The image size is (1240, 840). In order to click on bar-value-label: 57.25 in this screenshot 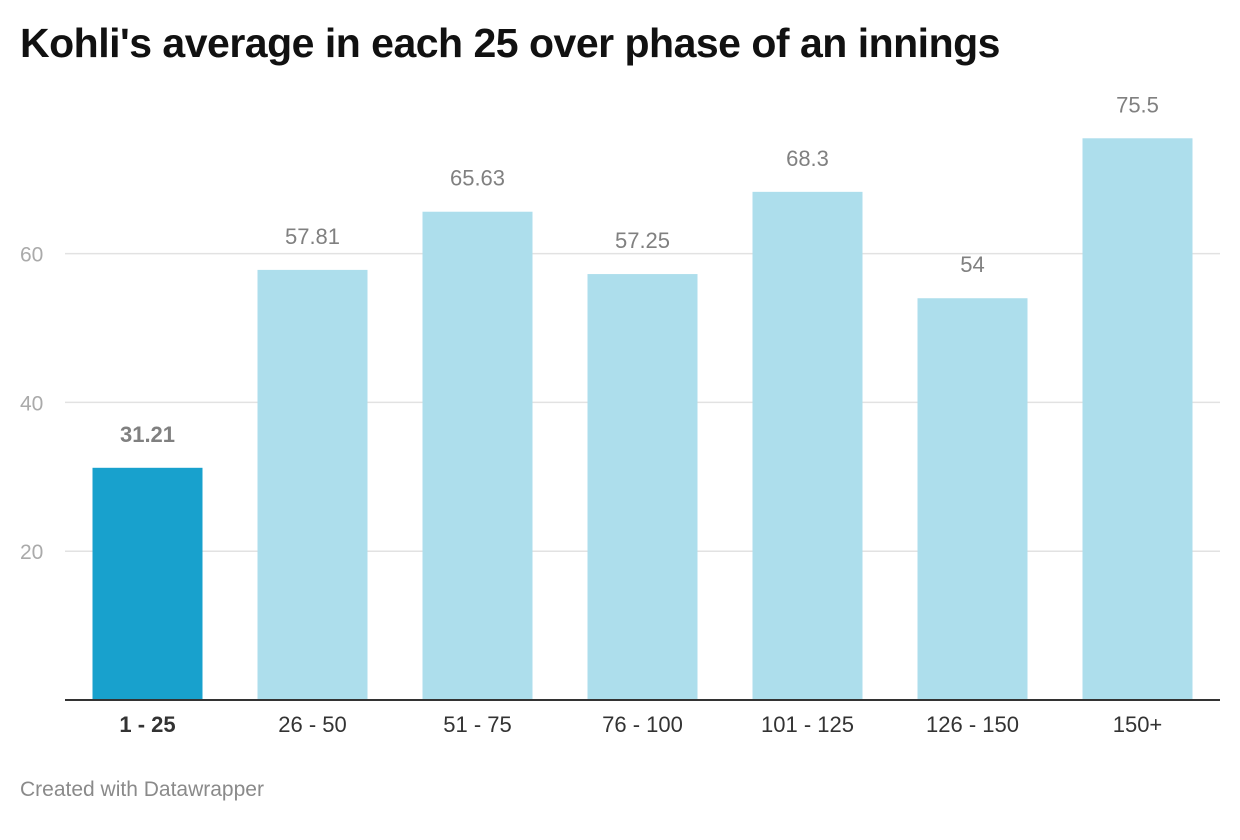, I will do `click(642, 240)`.